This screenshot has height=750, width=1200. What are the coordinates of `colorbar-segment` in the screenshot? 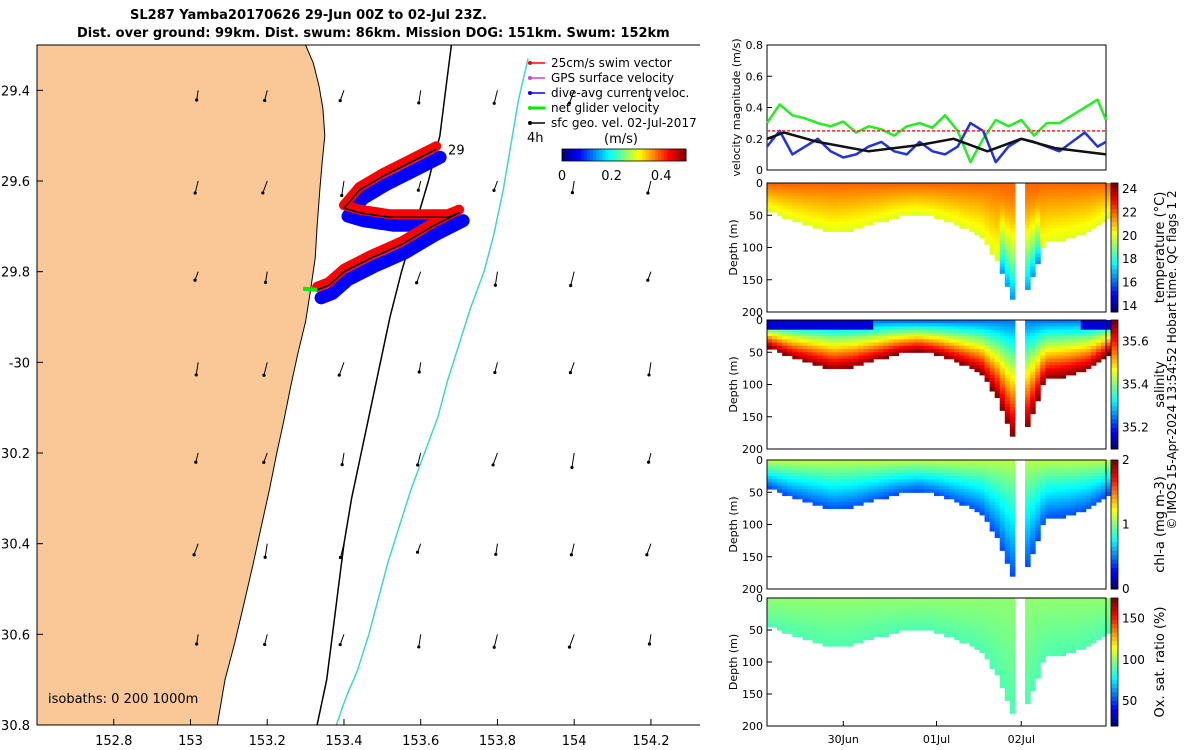 It's located at (669, 155).